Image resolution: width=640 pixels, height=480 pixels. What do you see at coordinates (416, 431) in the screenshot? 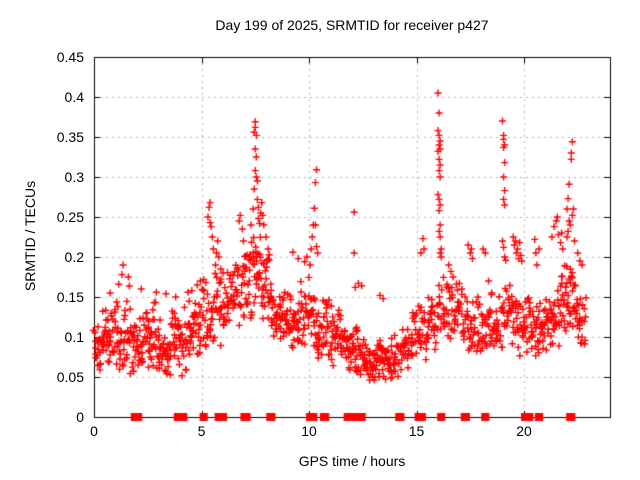
I see `x-tick-label: 15` at bounding box center [416, 431].